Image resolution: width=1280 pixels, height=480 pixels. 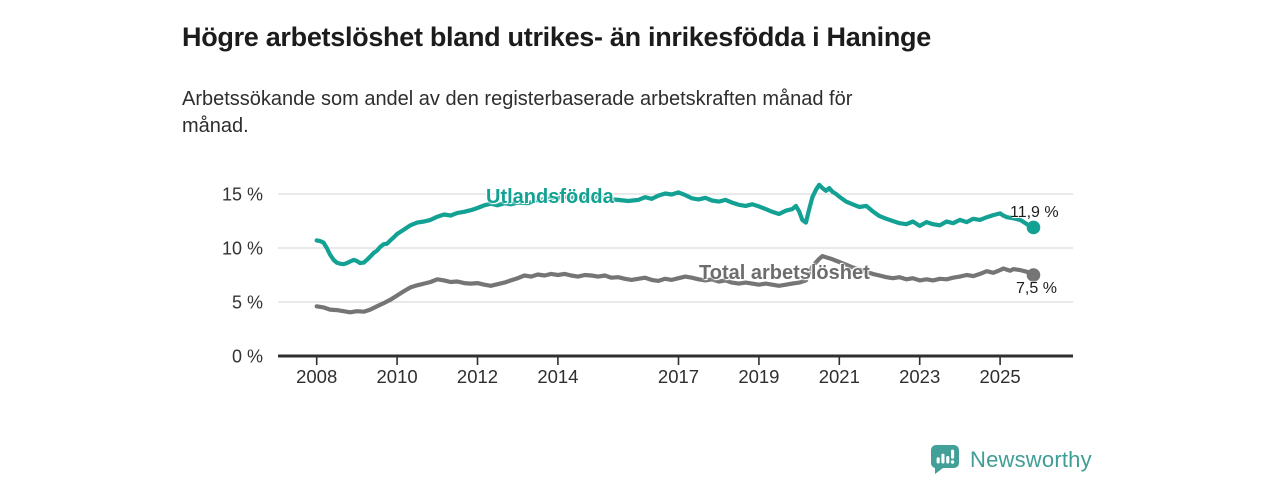 I want to click on x-tick-label: 2023, so click(x=919, y=376).